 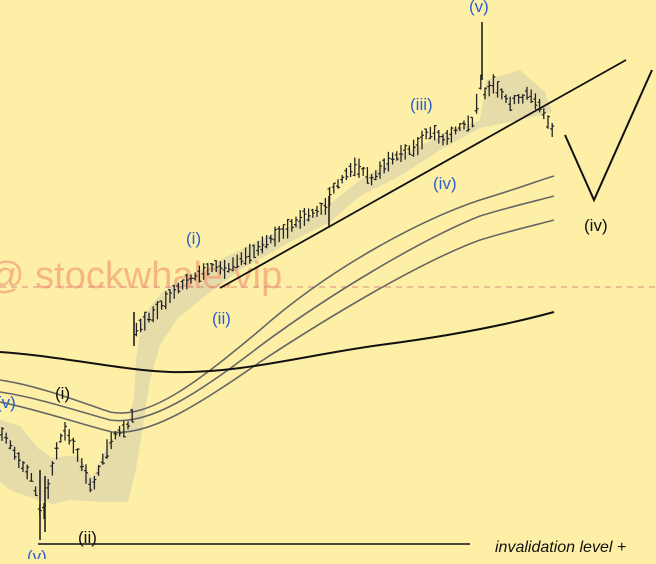 What do you see at coordinates (62, 393) in the screenshot?
I see `wave-label-i-black: (i)` at bounding box center [62, 393].